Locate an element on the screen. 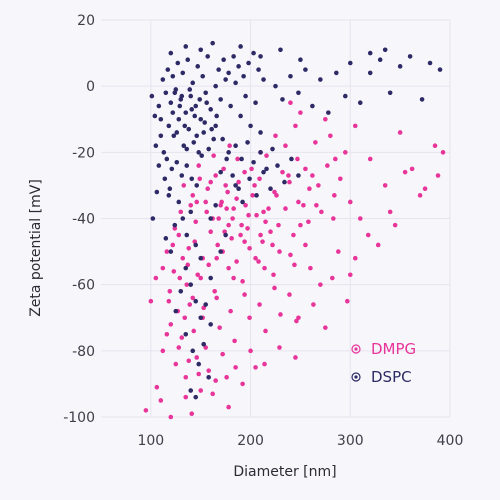  legend-marker-dot is located at coordinates (356, 349).